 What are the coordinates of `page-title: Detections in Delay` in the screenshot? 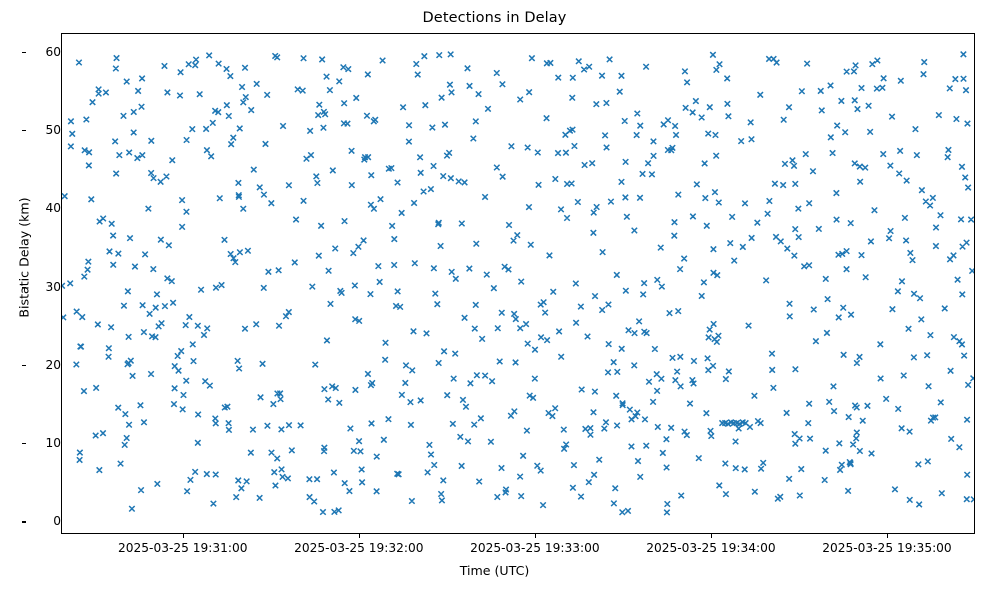 It's located at (494, 18).